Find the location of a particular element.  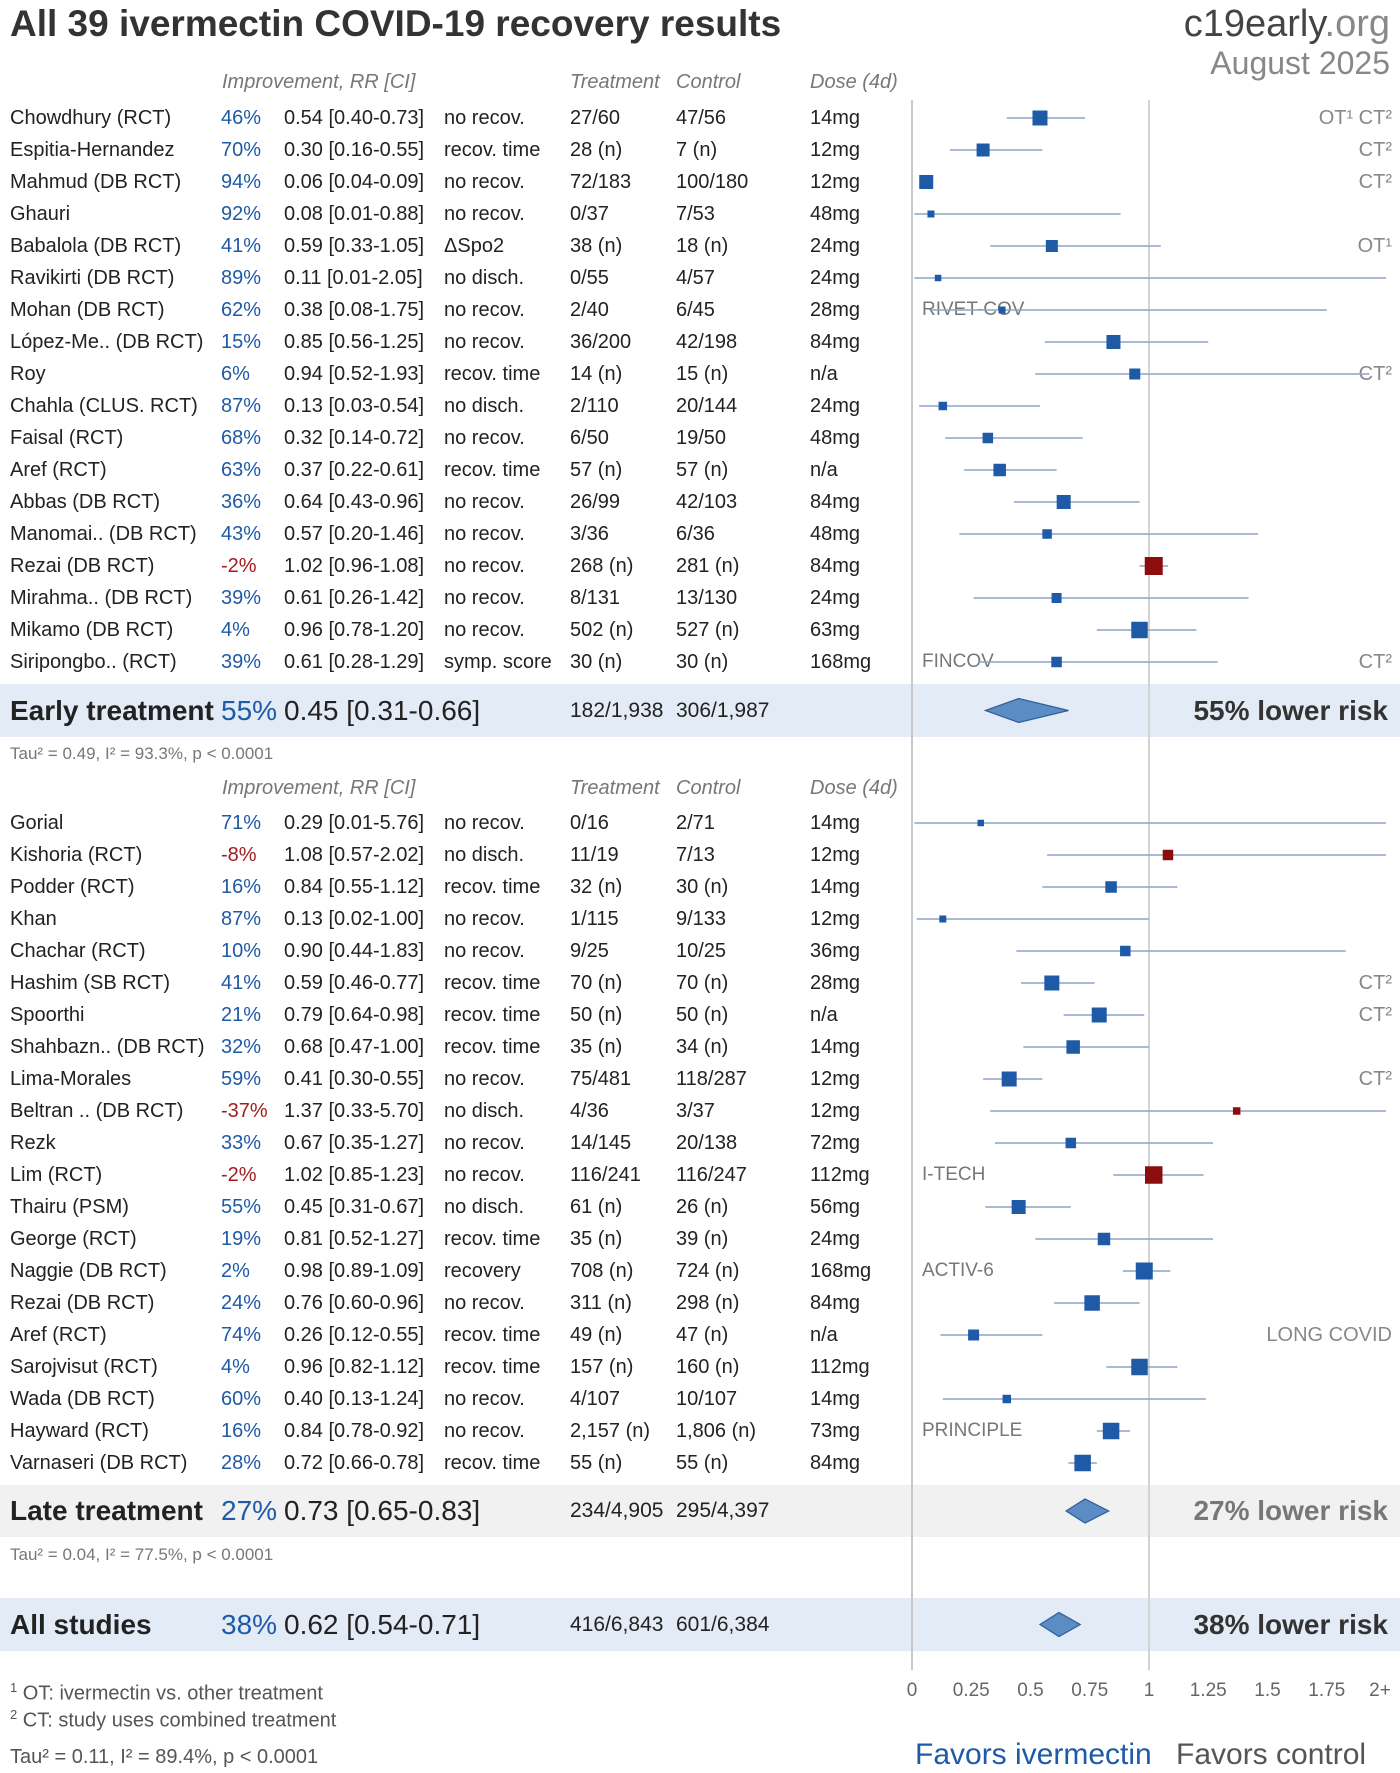

study-improvement: 10% is located at coordinates (241, 951).